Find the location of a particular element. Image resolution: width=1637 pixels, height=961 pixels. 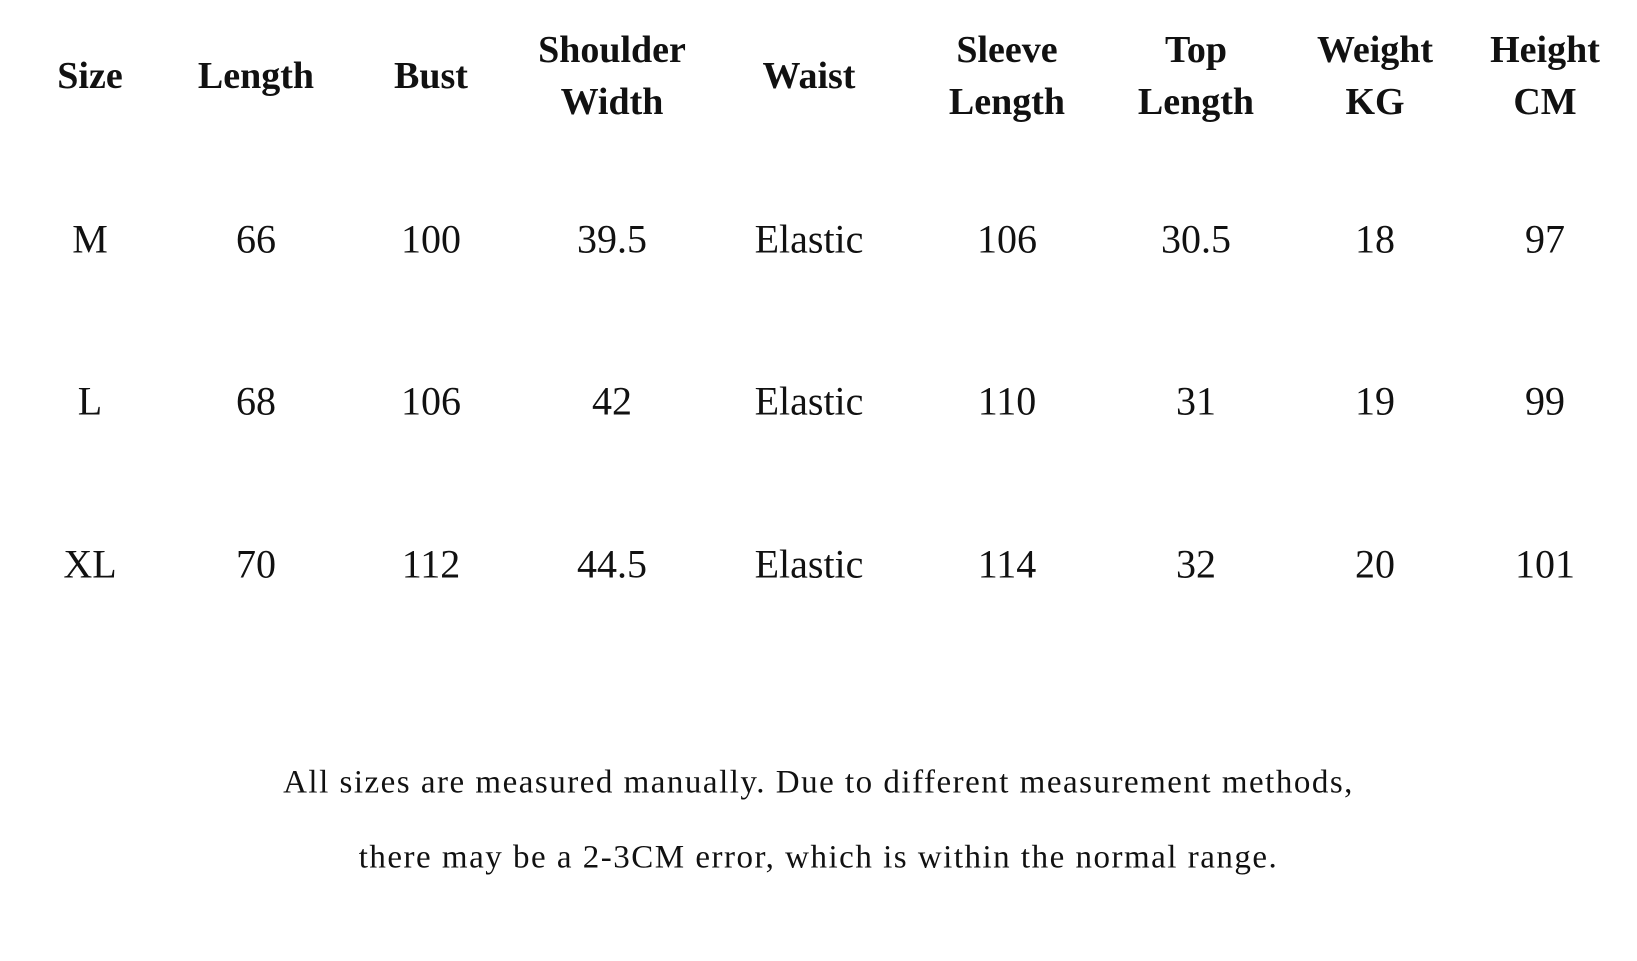

table-cell: 18 is located at coordinates (1375, 239).